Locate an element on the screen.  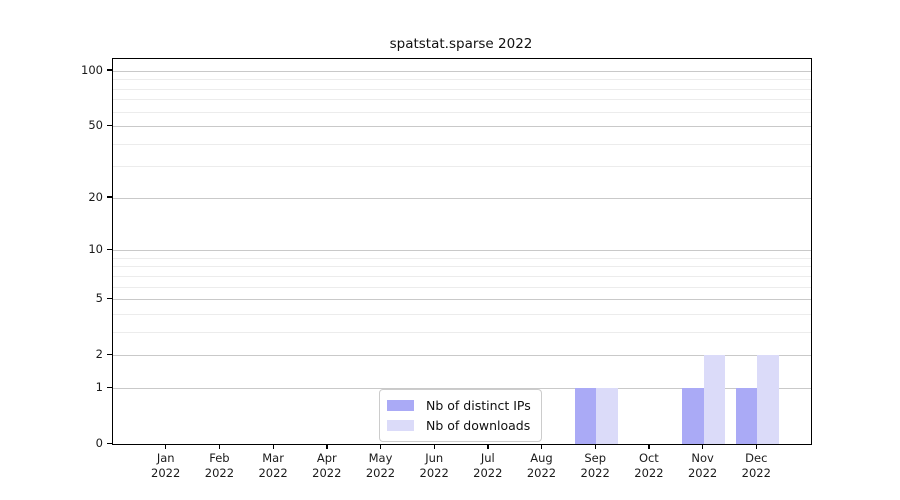
y-tick-label: 5 is located at coordinates (99, 298).